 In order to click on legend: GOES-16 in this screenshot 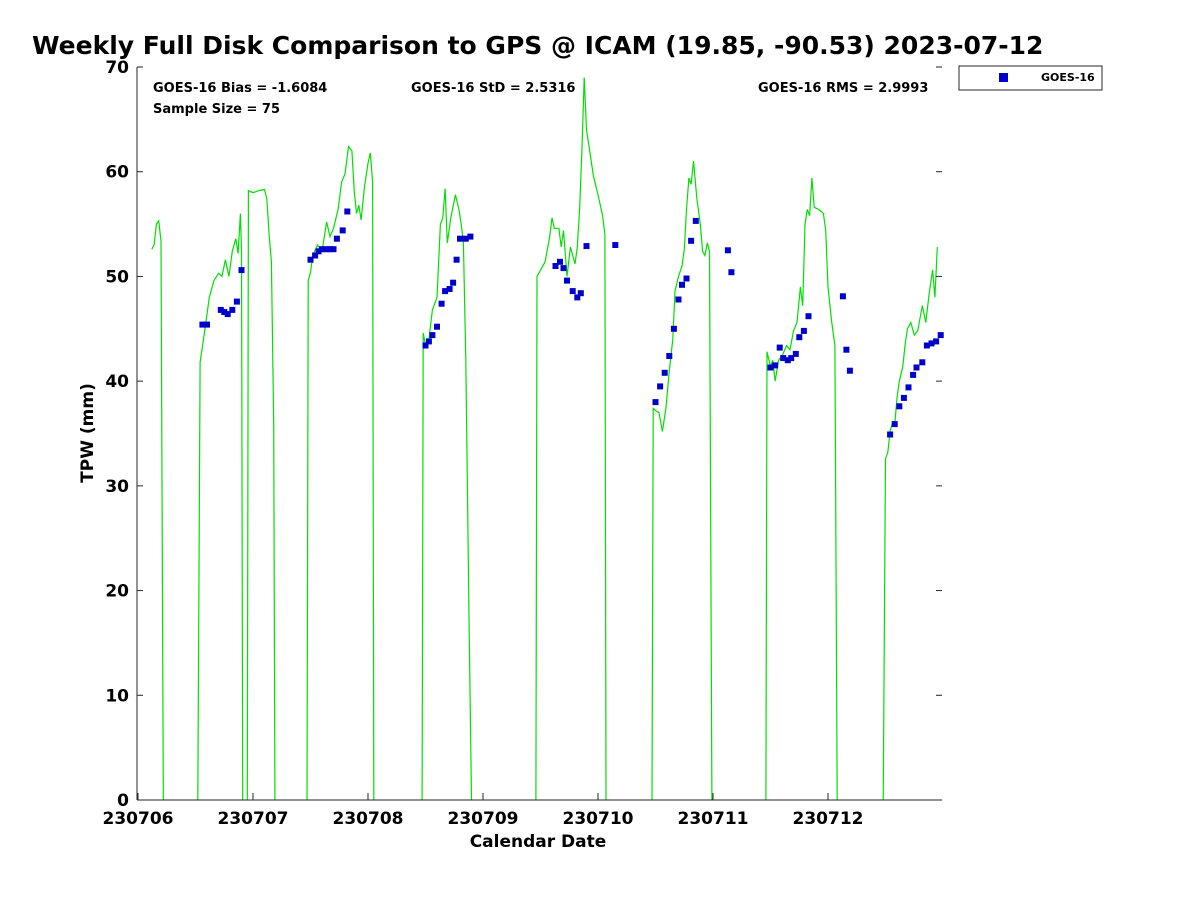, I will do `click(1030, 78)`.